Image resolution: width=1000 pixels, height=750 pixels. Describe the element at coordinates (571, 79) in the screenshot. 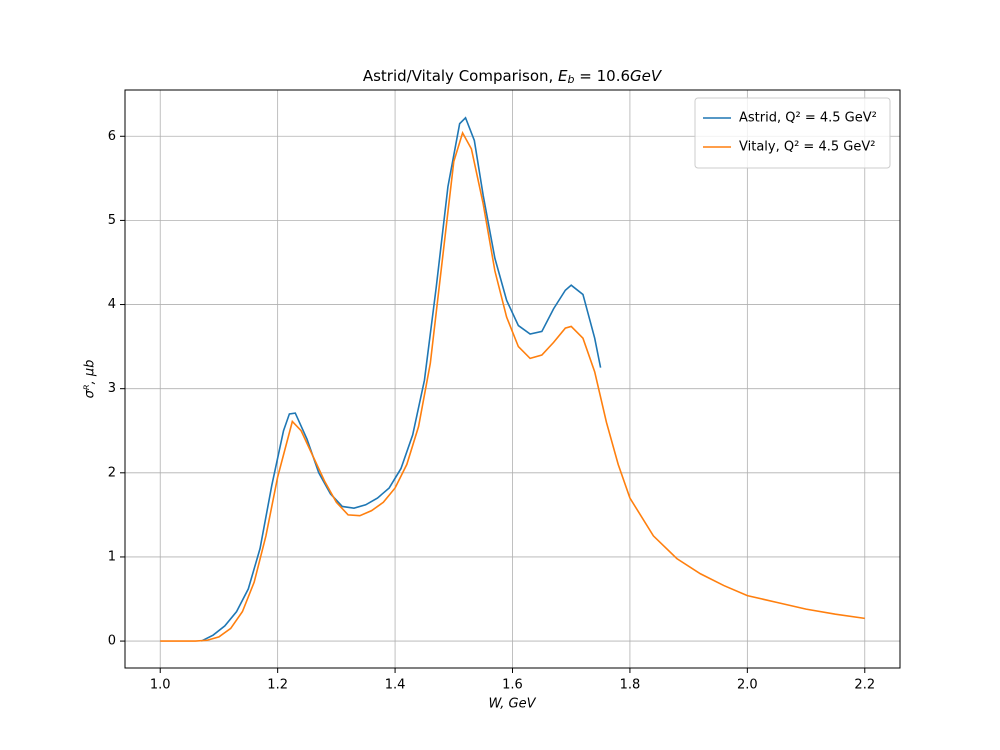

I see `title-part: b` at that location.